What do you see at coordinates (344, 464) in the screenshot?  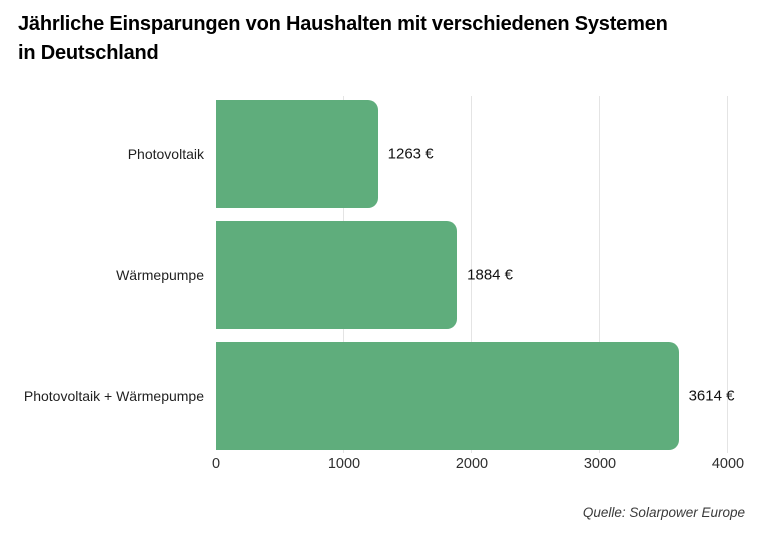 I see `x-tick-label-1000: 1000` at bounding box center [344, 464].